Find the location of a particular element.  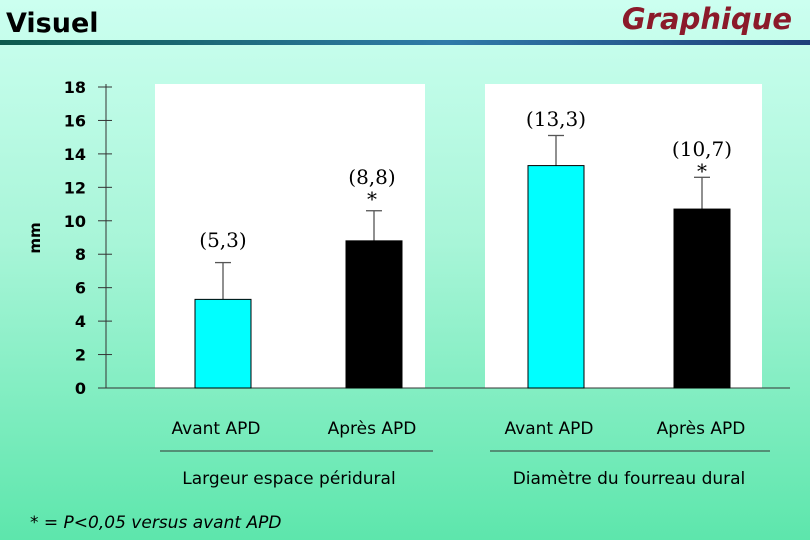

page-title: Visuel is located at coordinates (52, 23).